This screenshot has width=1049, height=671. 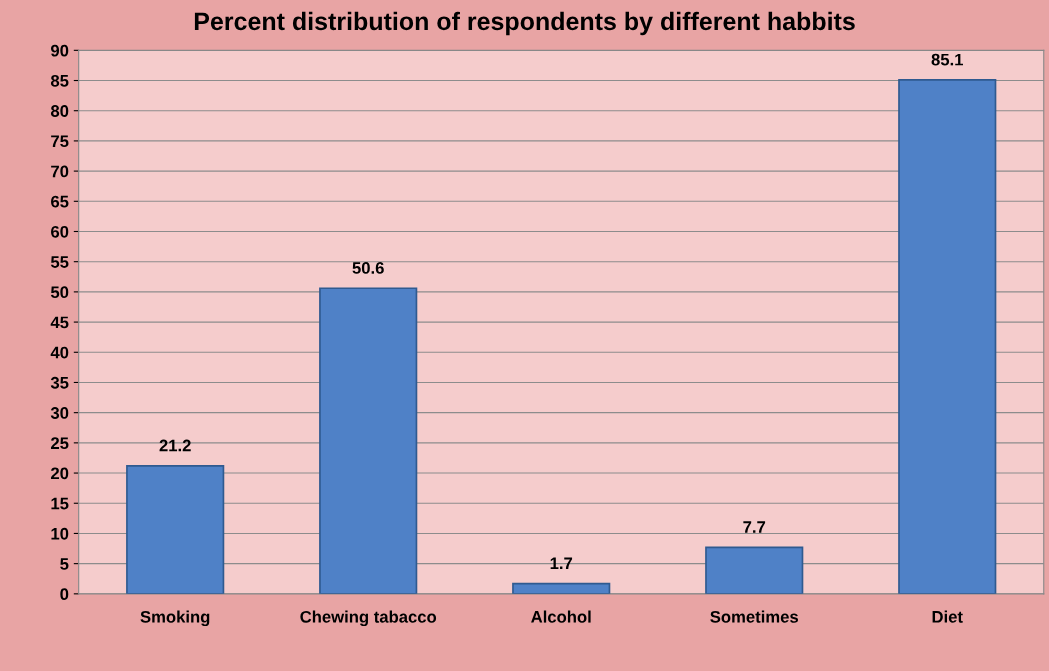 I want to click on data-label: 21.2, so click(x=175, y=445).